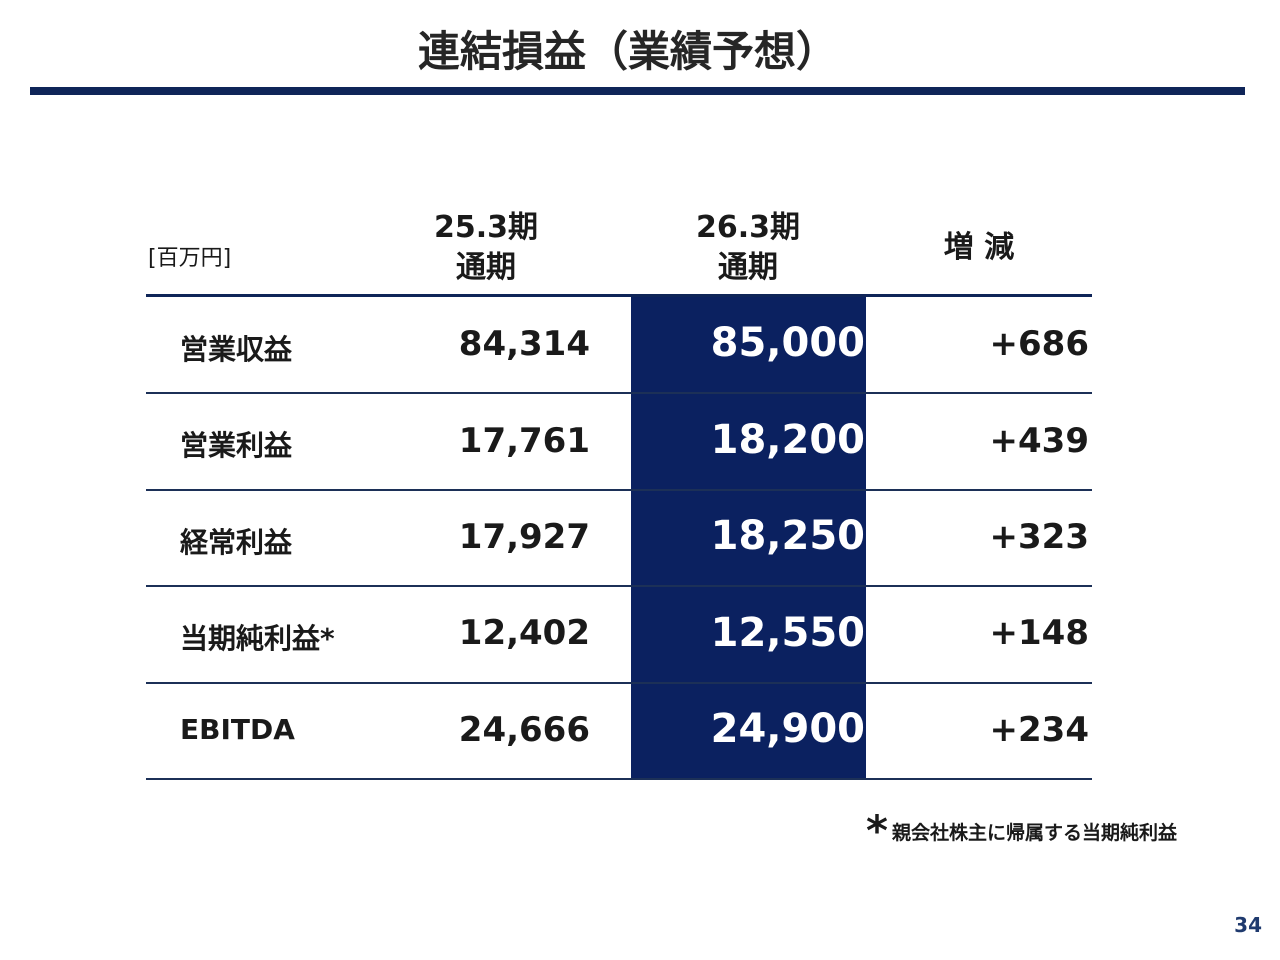  Describe the element at coordinates (524, 633) in the screenshot. I see `value-prior: 12,402` at that location.